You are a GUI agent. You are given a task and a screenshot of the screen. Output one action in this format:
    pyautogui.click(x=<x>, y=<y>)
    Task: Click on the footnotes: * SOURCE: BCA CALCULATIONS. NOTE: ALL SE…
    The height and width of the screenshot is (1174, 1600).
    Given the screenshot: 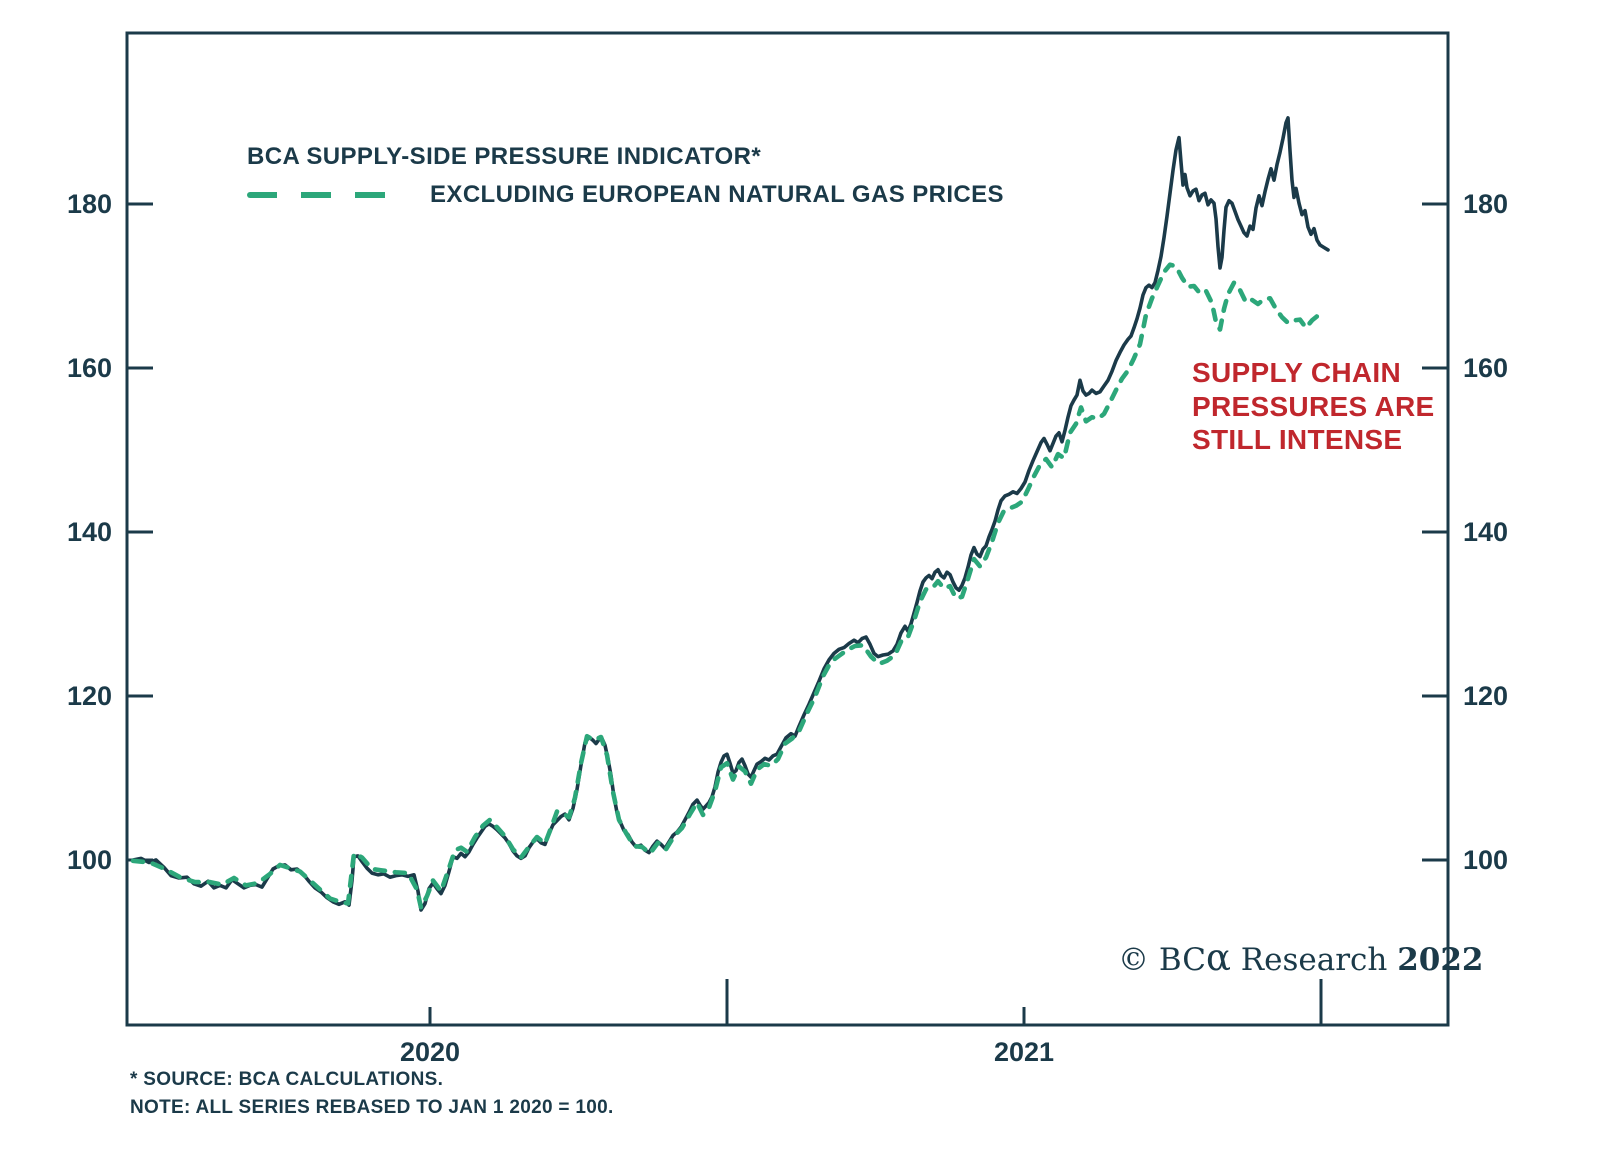 What is the action you would take?
    pyautogui.click(x=372, y=1094)
    